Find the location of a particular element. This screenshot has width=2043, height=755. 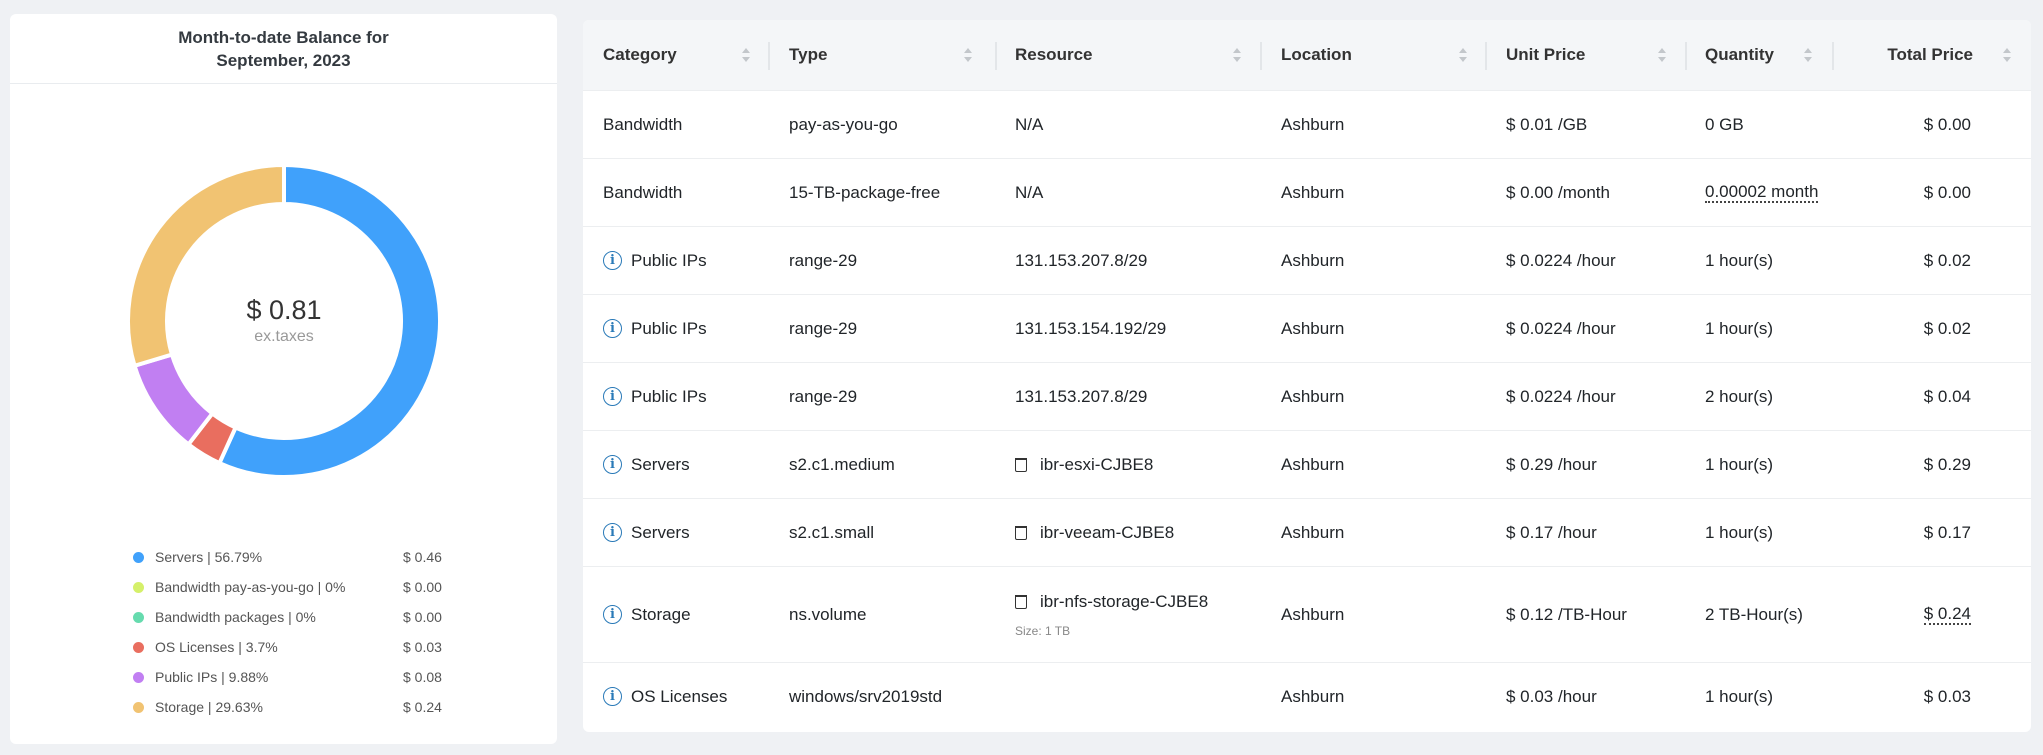

donut-slice-storage is located at coordinates (206, 265).